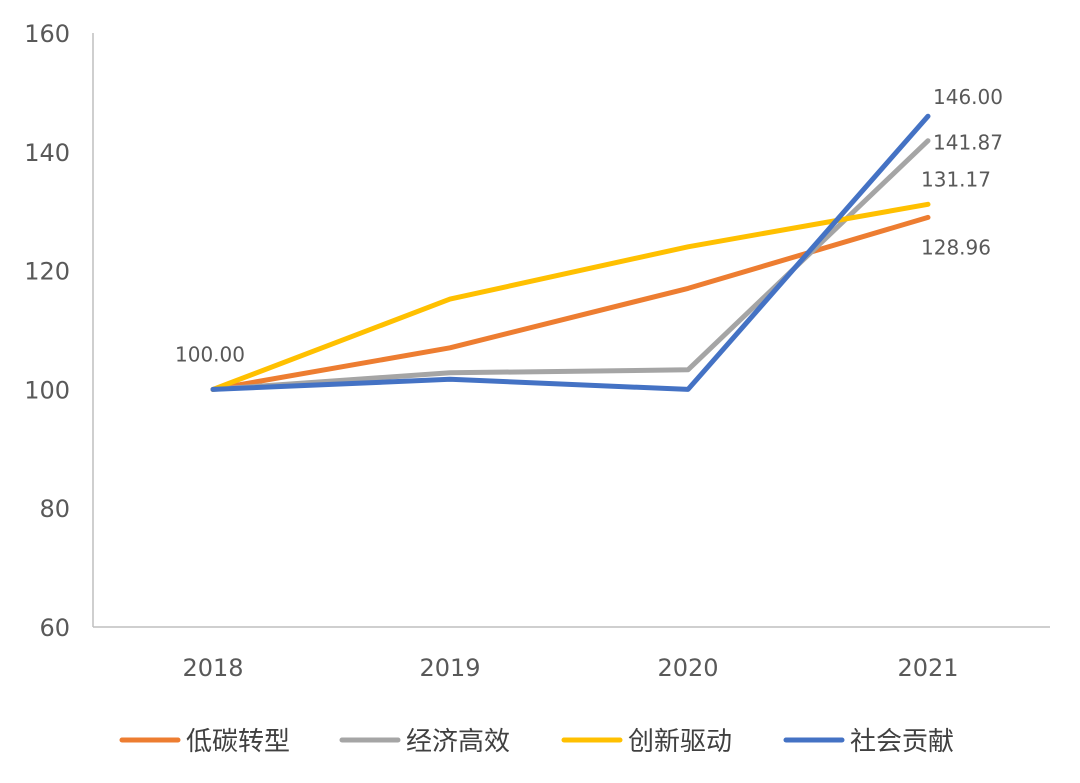 This screenshot has width=1080, height=783. Describe the element at coordinates (47, 272) in the screenshot. I see `y-tick-label: 120` at that location.